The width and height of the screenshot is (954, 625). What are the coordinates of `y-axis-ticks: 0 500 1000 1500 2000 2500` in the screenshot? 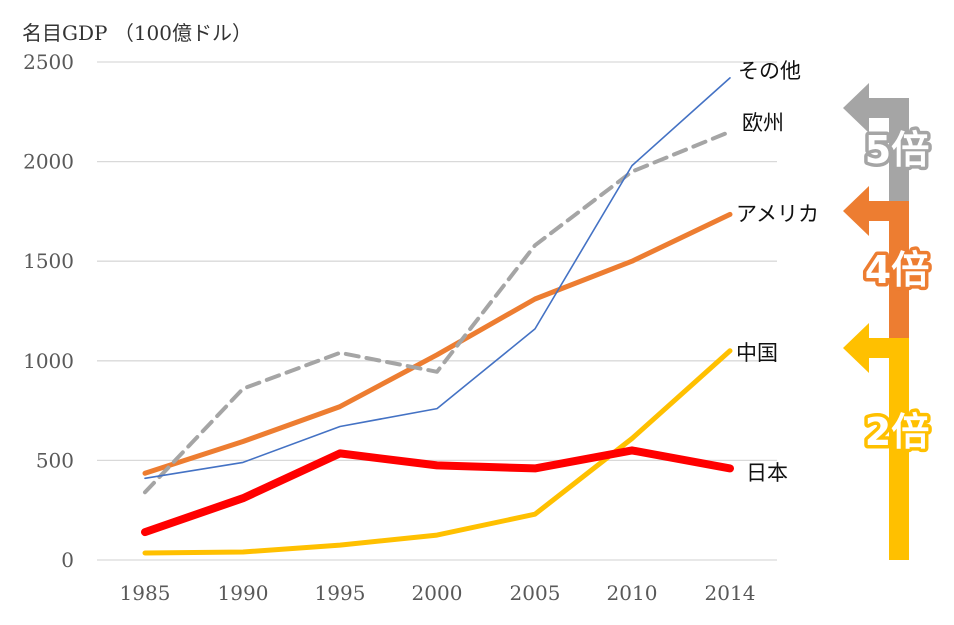 It's located at (48, 311).